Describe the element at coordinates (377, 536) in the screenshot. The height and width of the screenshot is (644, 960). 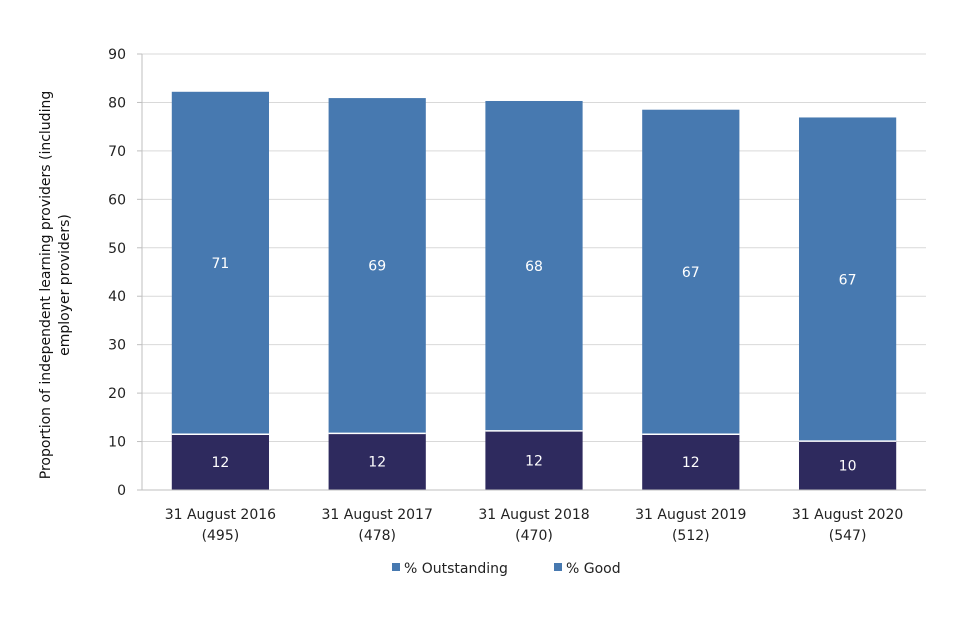
I see `x-tick-label-count: (478)` at that location.